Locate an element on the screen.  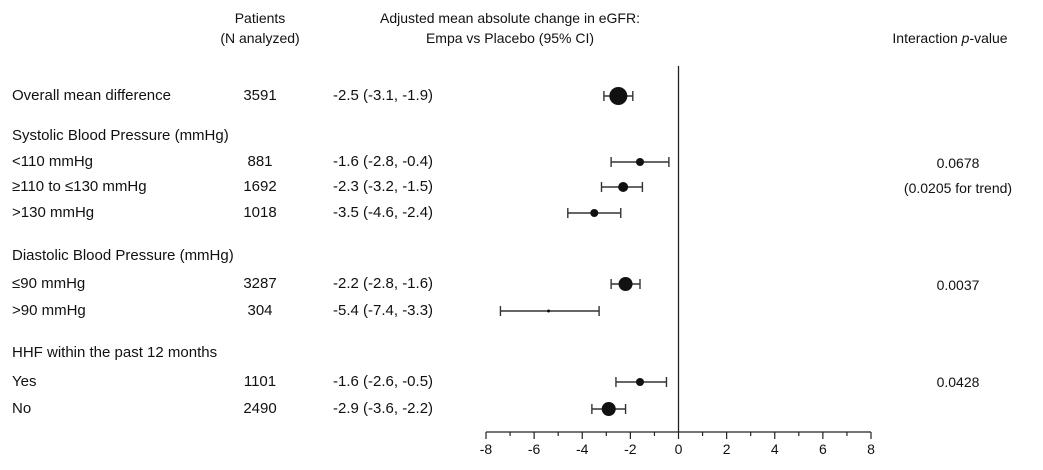
x-tick-label: 0 is located at coordinates (679, 449).